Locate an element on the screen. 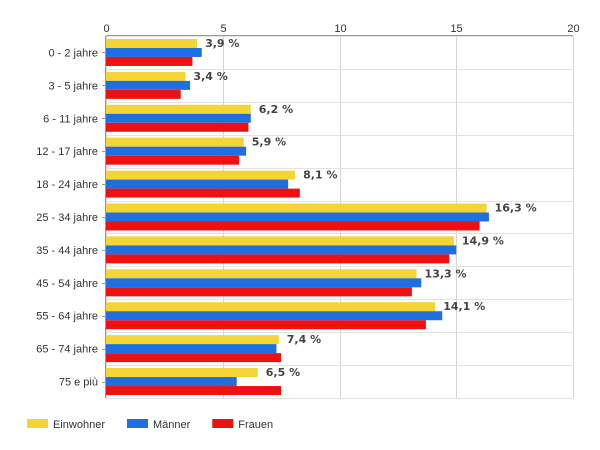 The height and width of the screenshot is (450, 600). data-label: 3,4 % is located at coordinates (210, 76).